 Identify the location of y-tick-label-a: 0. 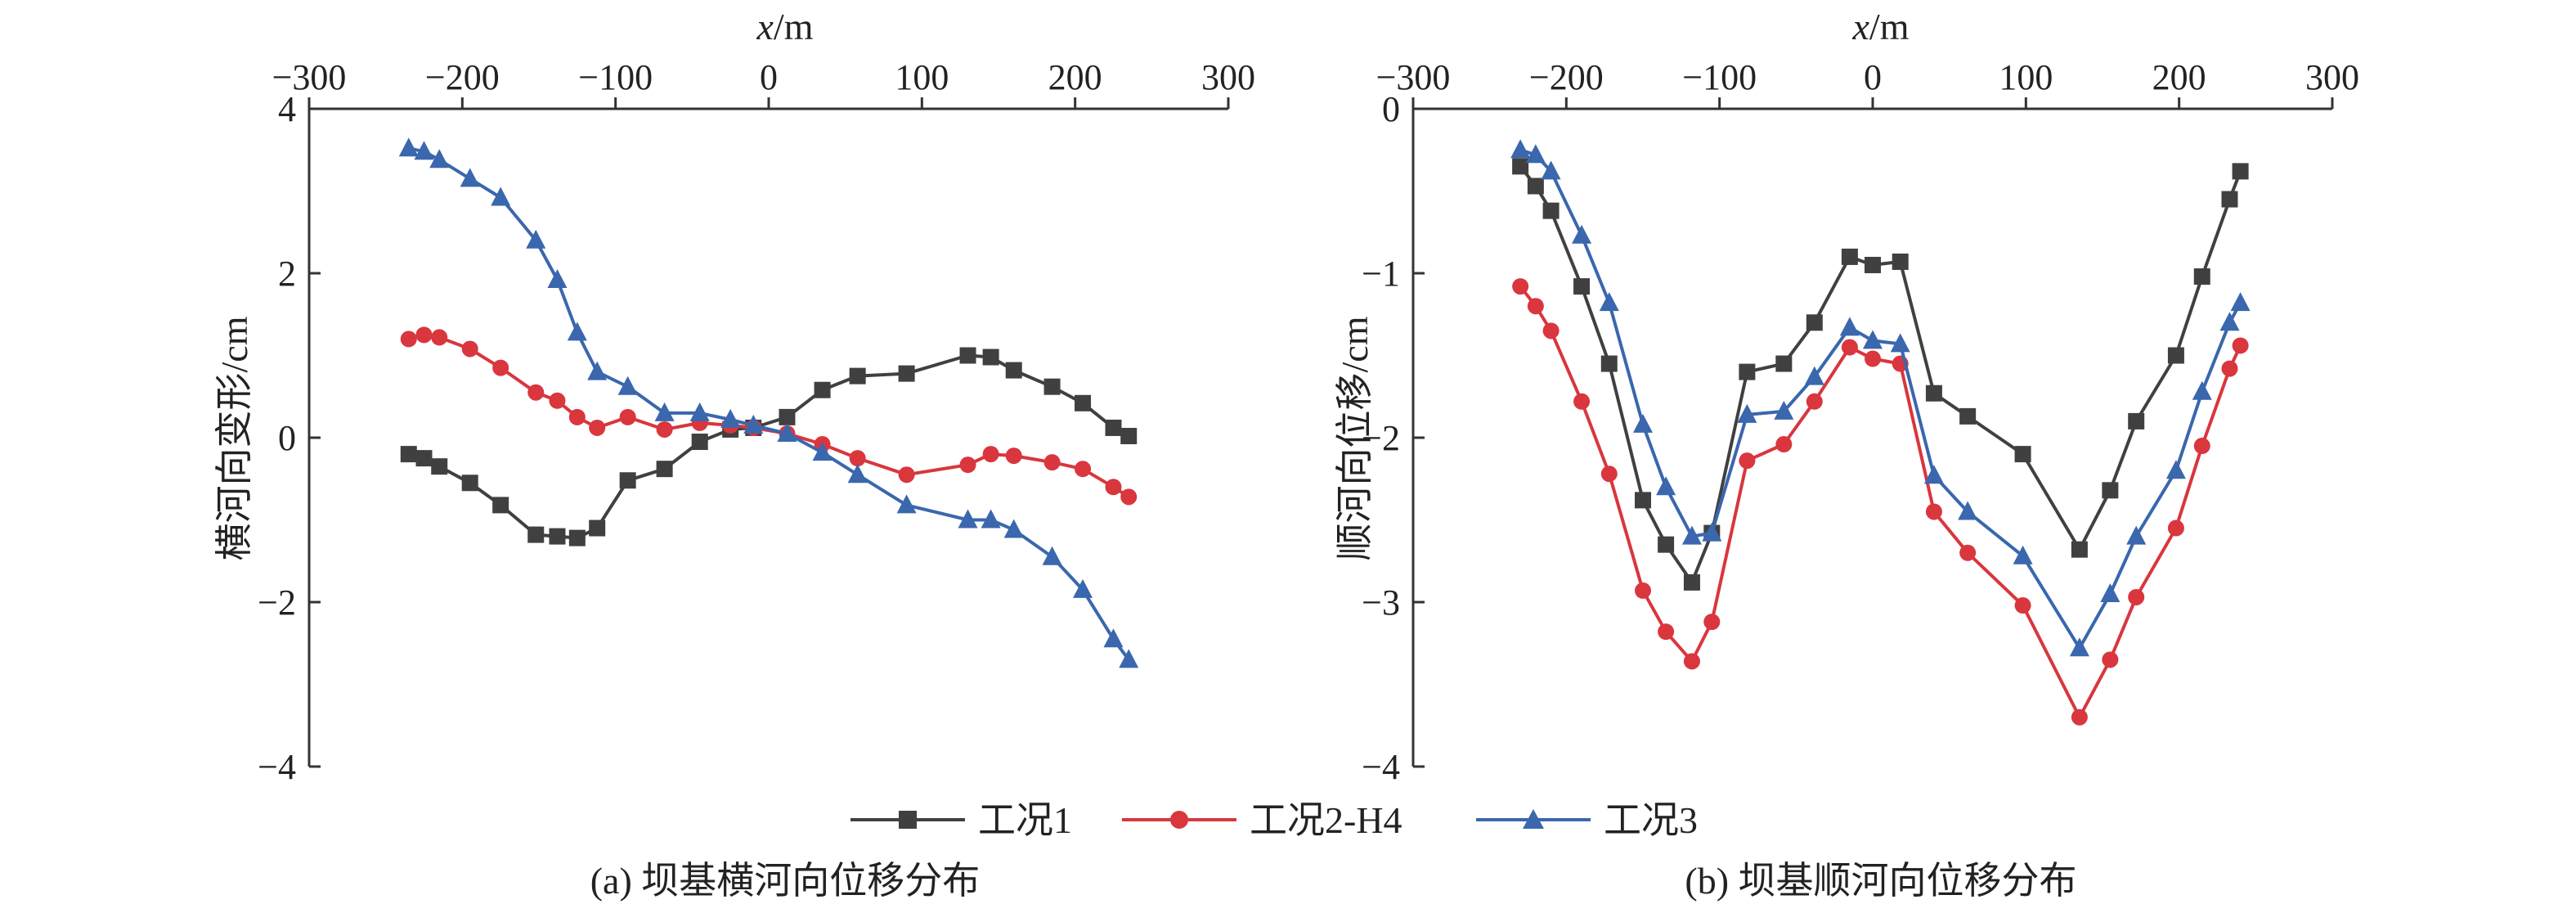
(287, 438).